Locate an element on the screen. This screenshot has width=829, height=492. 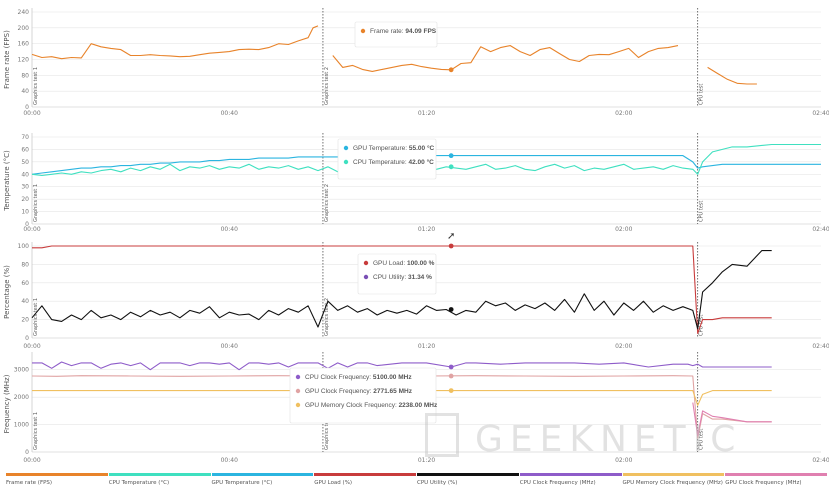
legend-label: GPU Clock Frequency (MHz) is located at coordinates (763, 483).